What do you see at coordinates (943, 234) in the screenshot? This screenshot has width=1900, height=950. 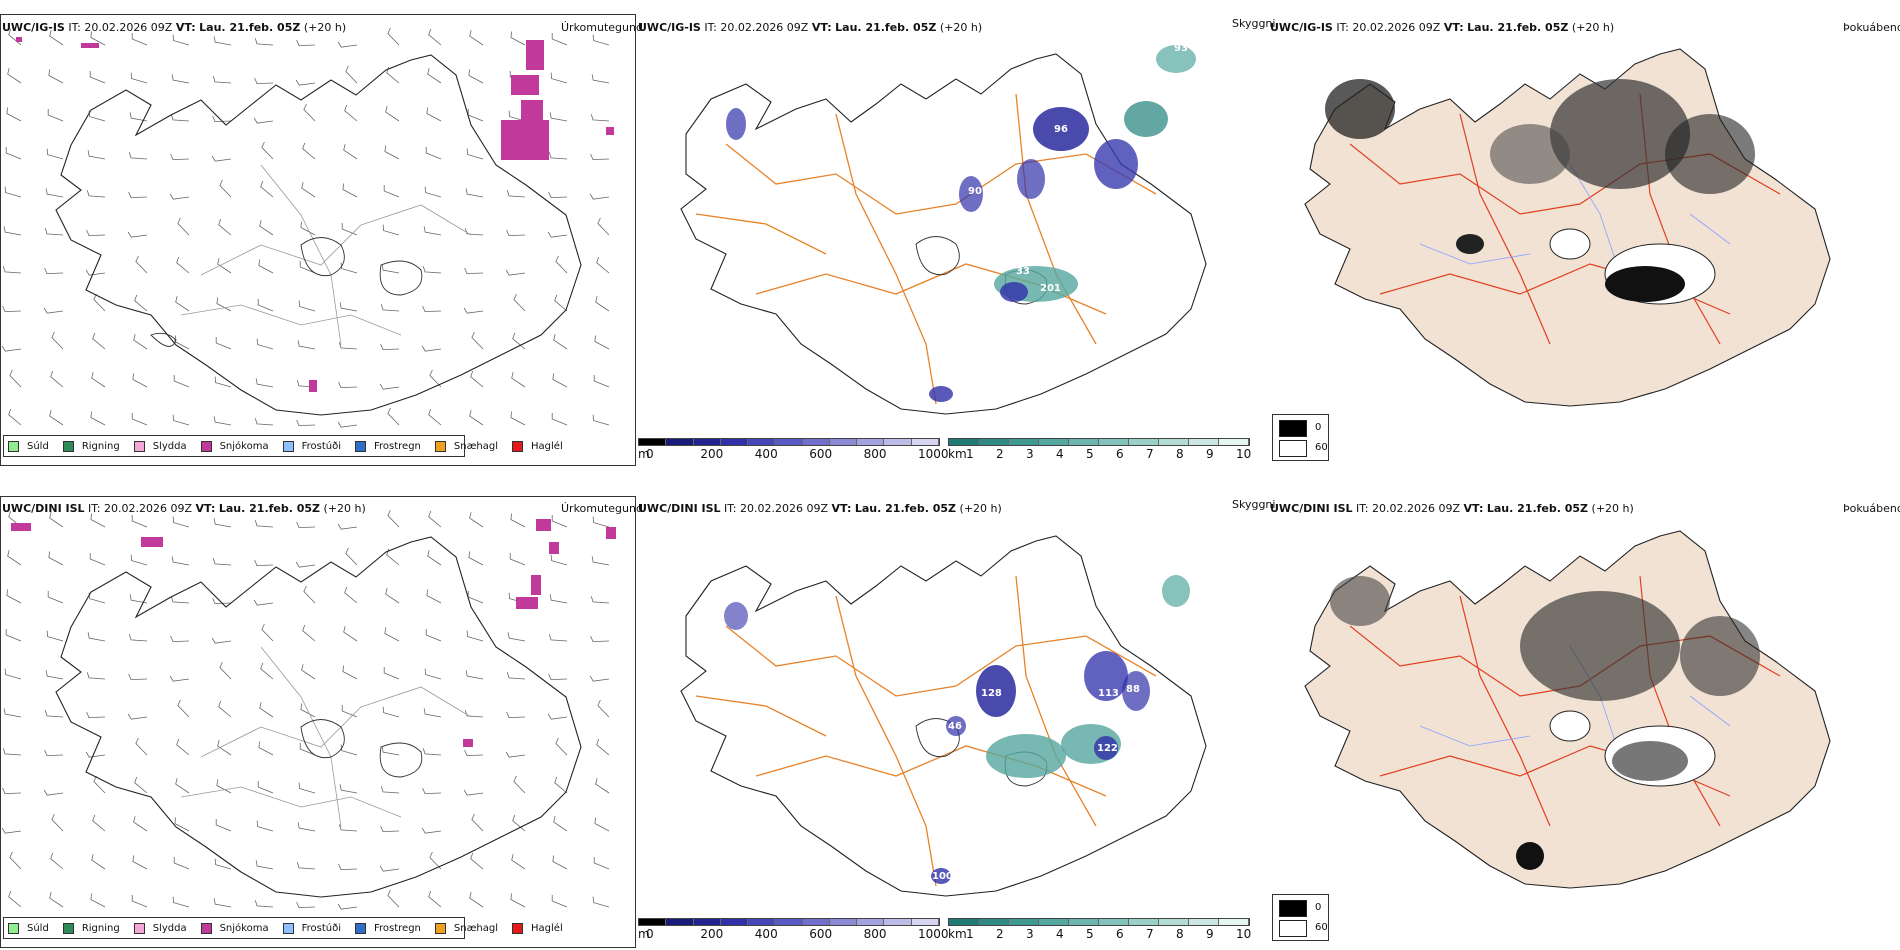 I see `iceland-outline` at bounding box center [943, 234].